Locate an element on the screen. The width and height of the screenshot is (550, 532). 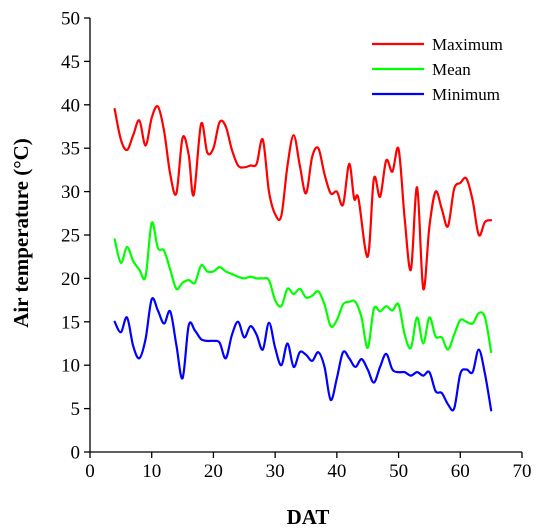
legend-label-minimum: Minimum is located at coordinates (466, 94).